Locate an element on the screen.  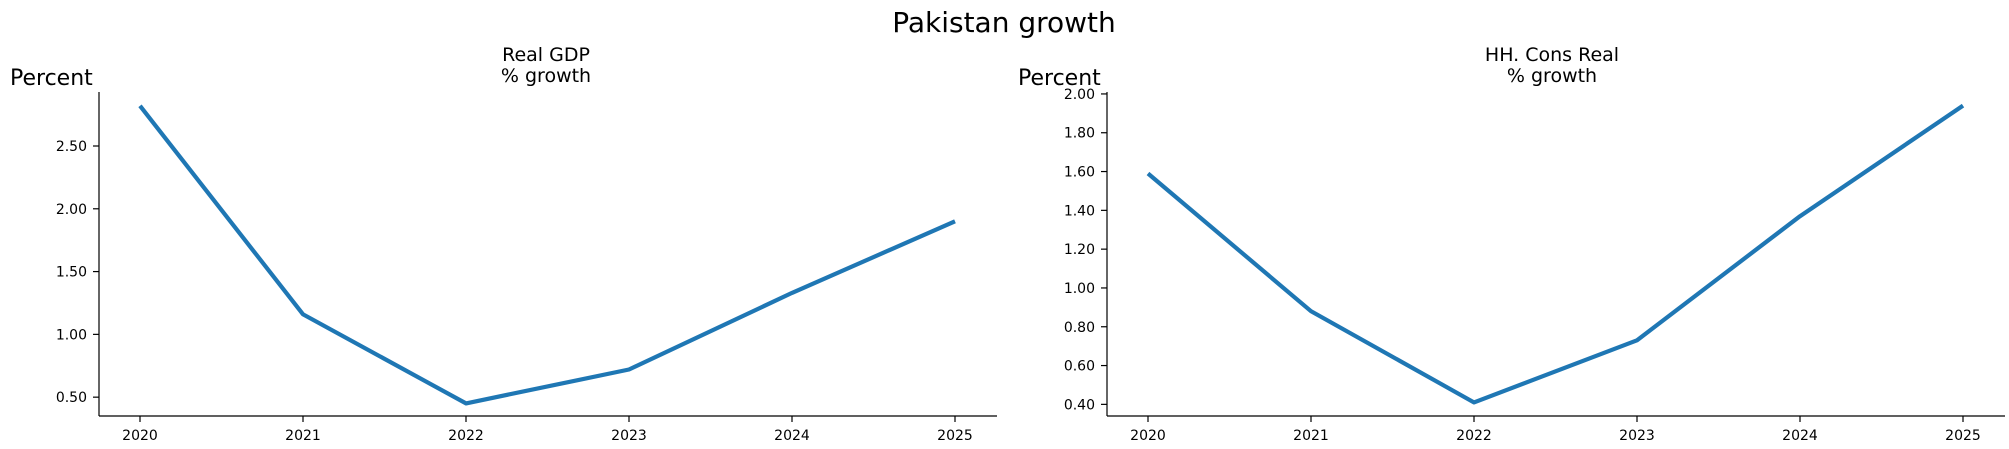
figure-title: Pakistan growth is located at coordinates (1004, 22).